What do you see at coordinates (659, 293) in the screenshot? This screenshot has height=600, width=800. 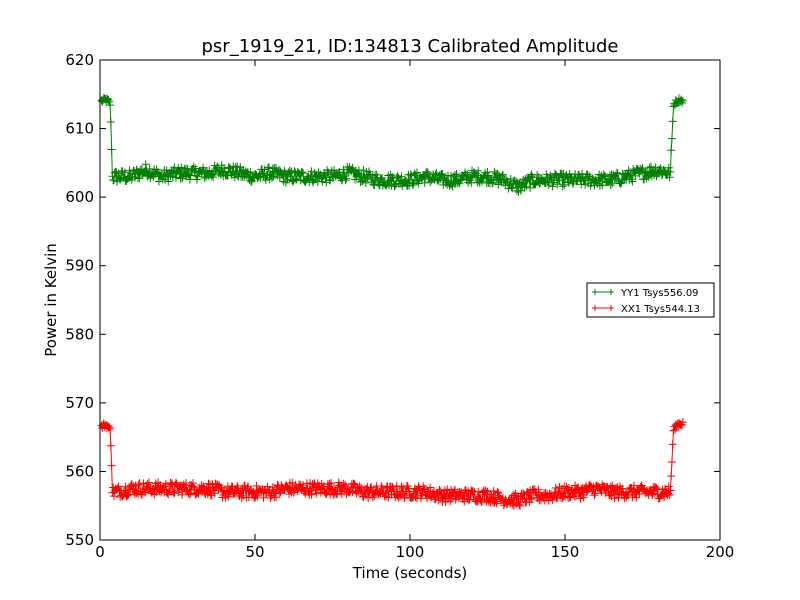 I see `legend-label: YY1 Tsys556.09` at bounding box center [659, 293].